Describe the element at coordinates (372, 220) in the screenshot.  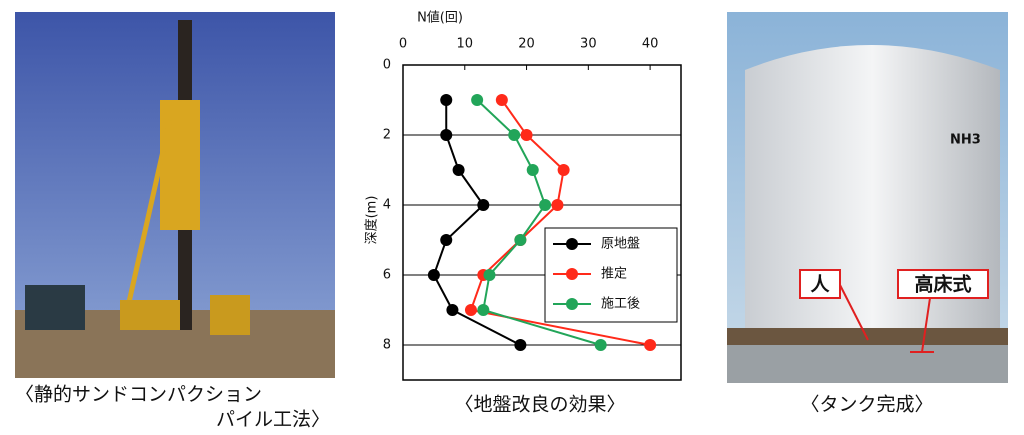
I see `y-axis-label: 深度(m)` at that location.